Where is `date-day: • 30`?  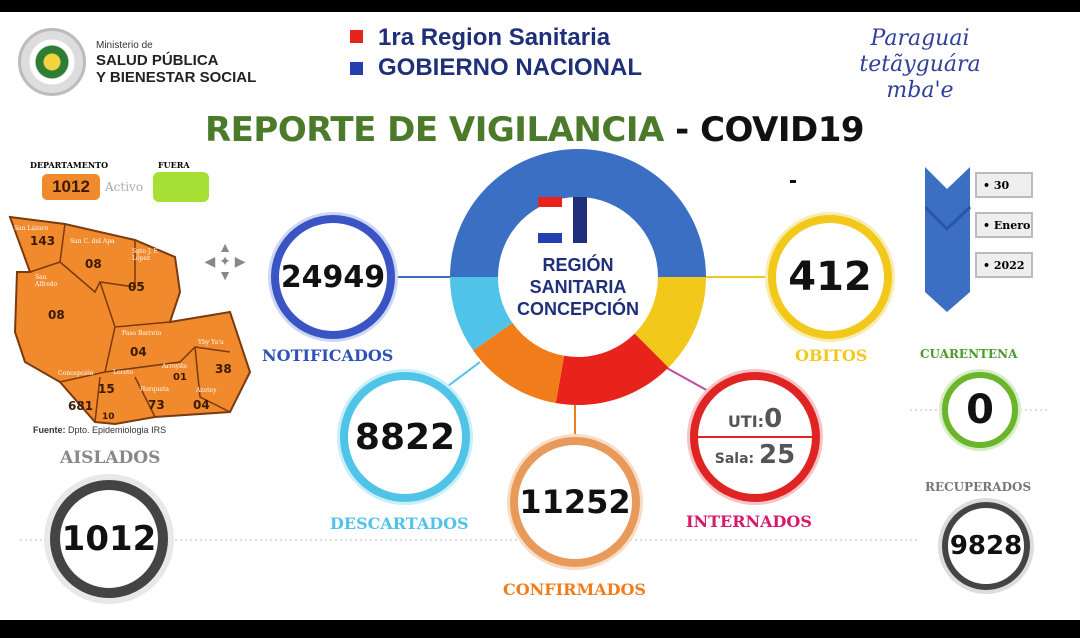
date-day: • 30 is located at coordinates (1004, 185).